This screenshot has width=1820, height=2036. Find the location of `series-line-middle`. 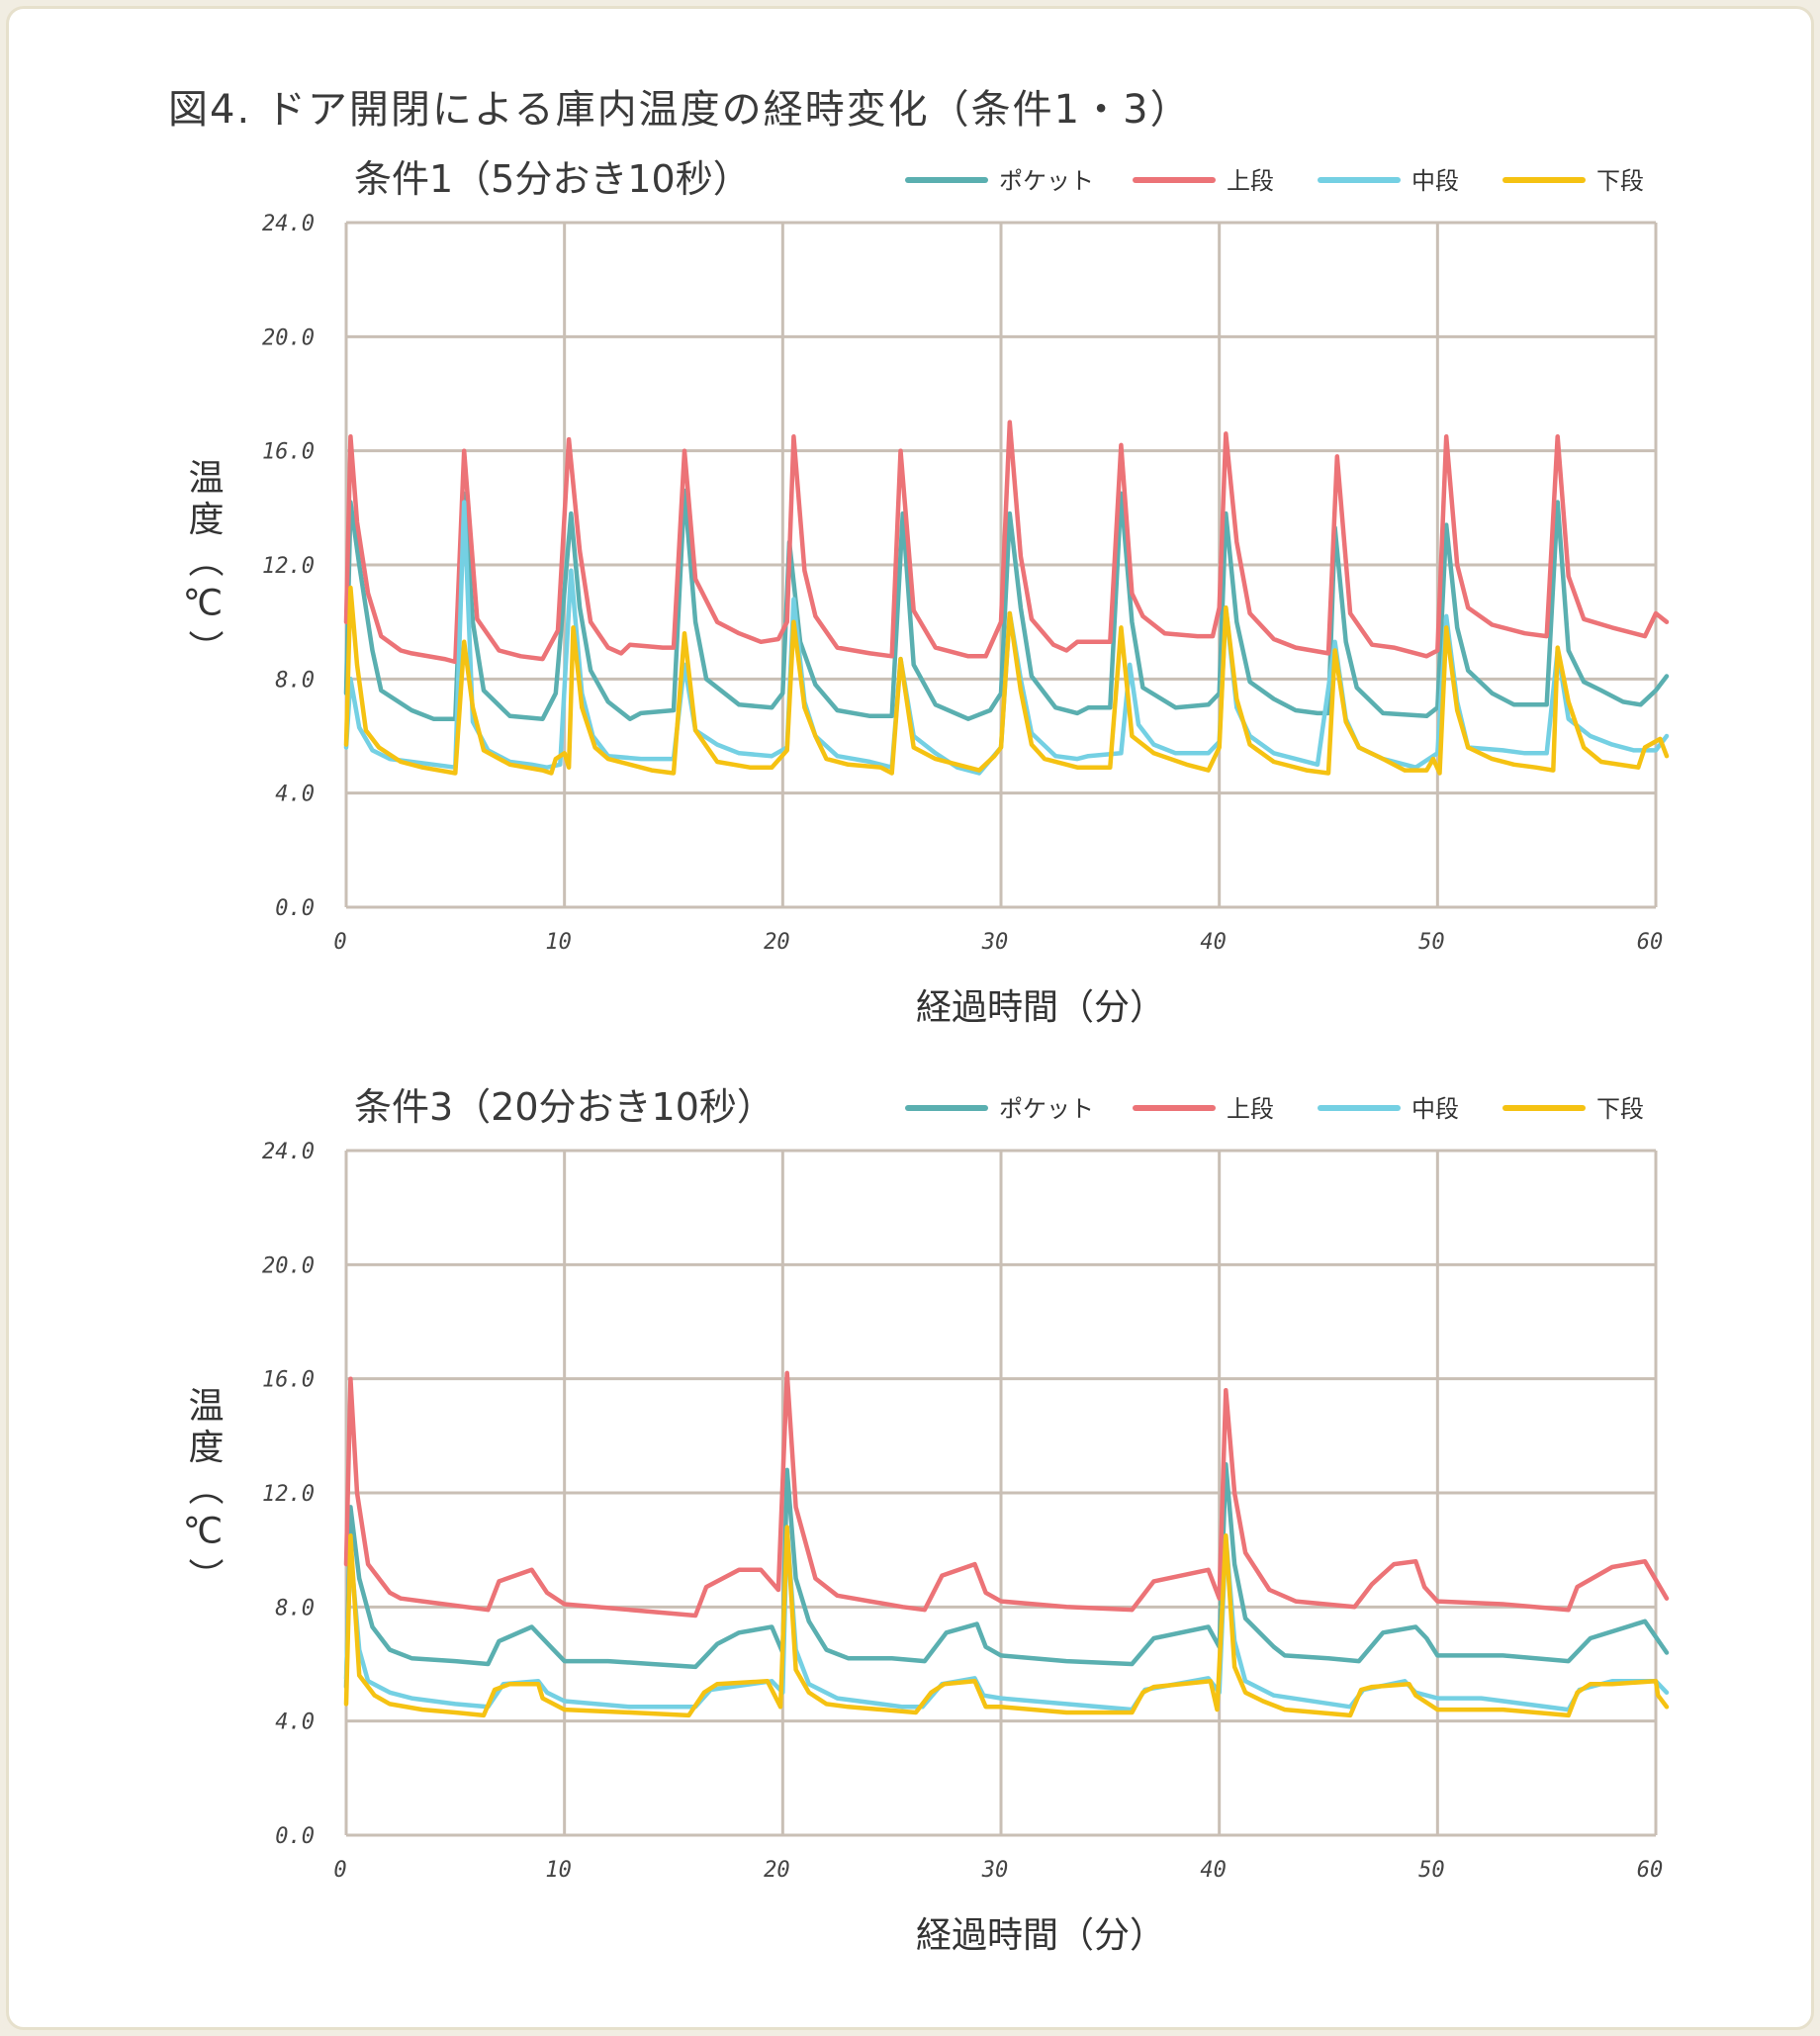

series-line-middle is located at coordinates (1006, 1618).